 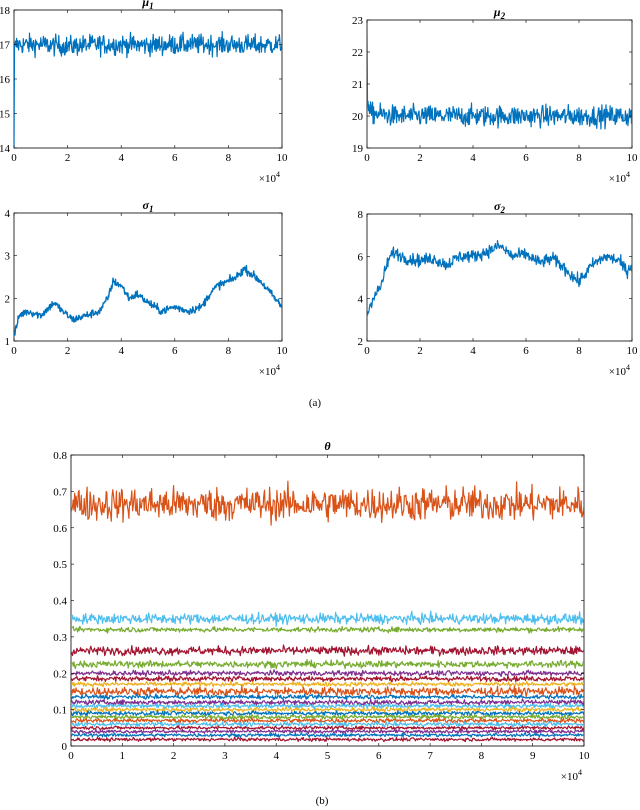 I want to click on y-tick-label: 0.8, so click(x=60, y=456).